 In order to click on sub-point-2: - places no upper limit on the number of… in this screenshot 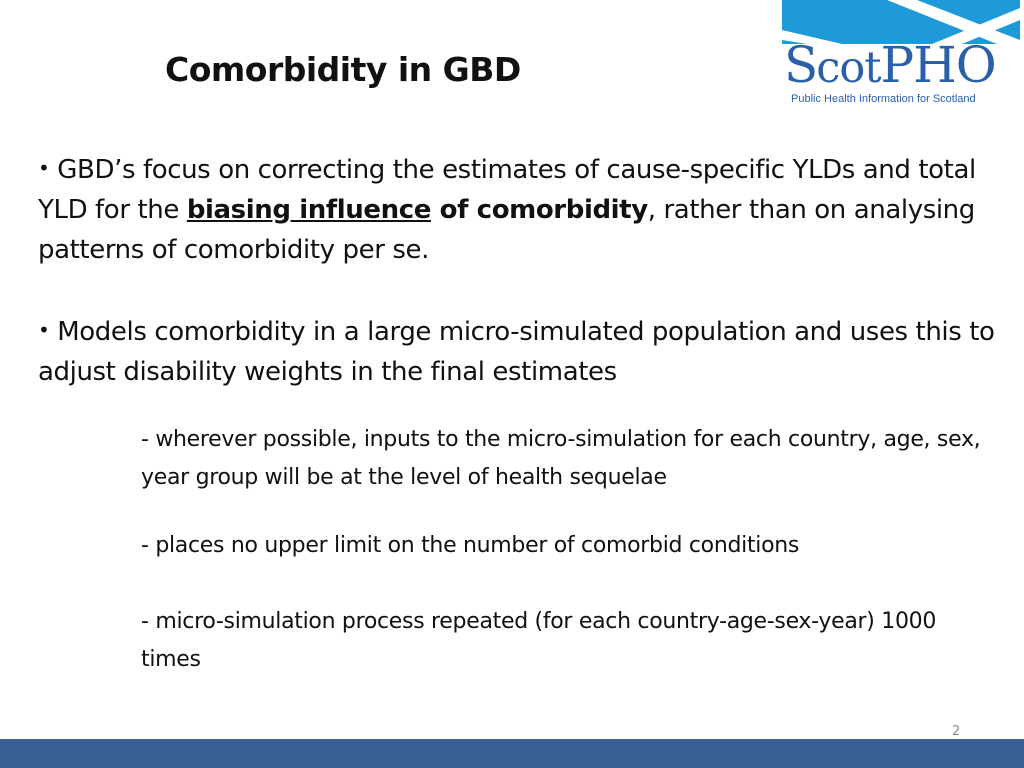, I will do `click(470, 545)`.